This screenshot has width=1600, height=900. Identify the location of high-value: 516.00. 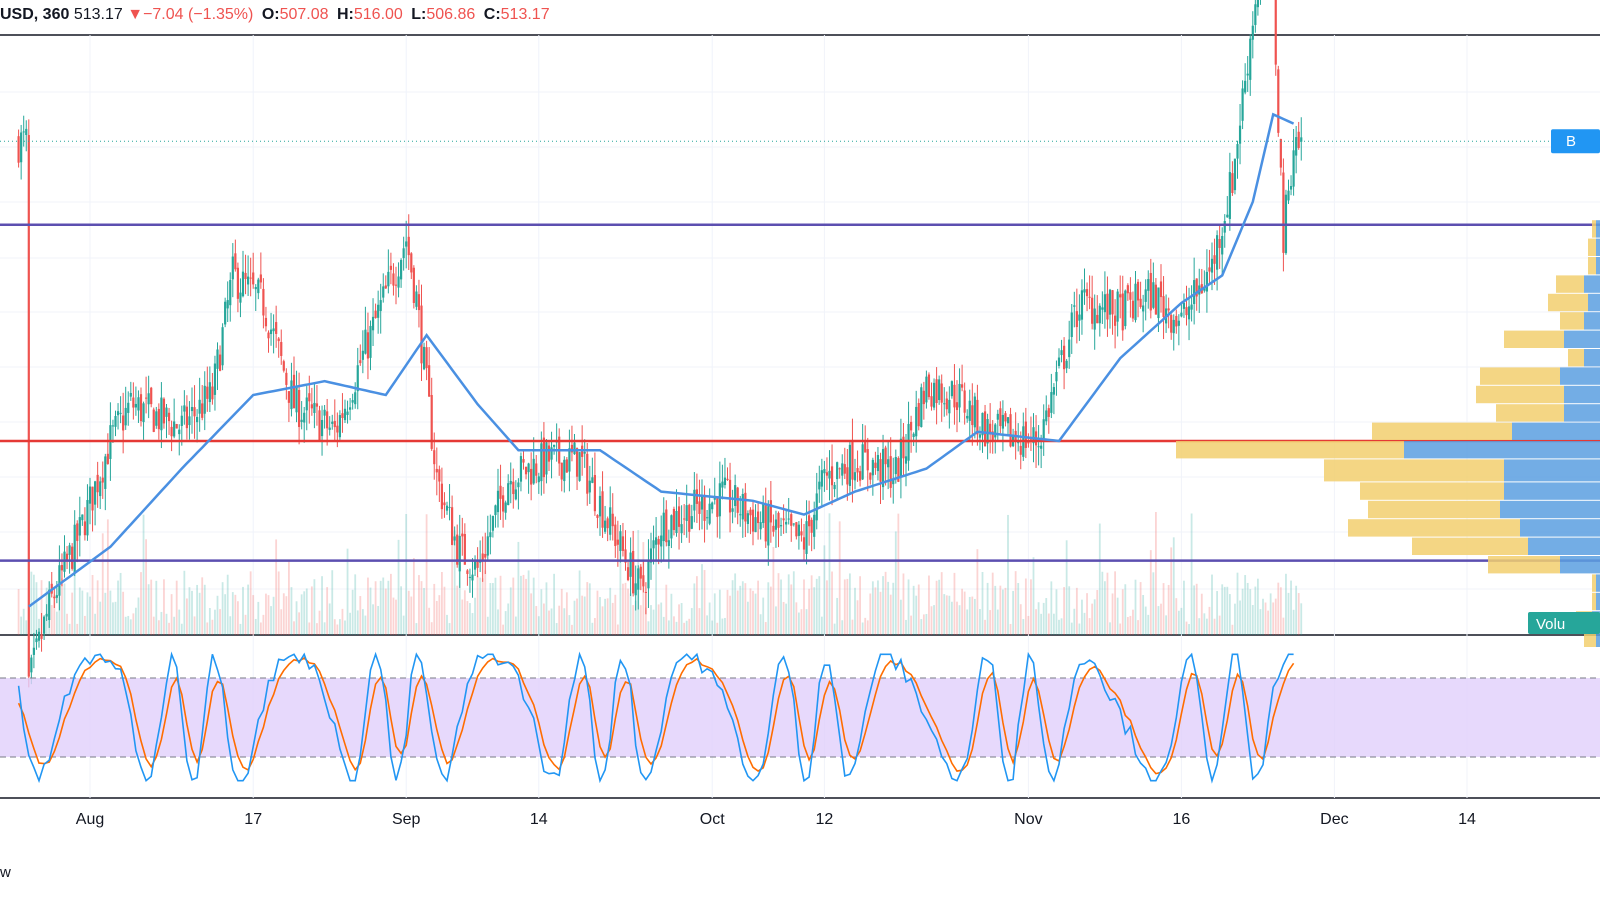
(378, 14).